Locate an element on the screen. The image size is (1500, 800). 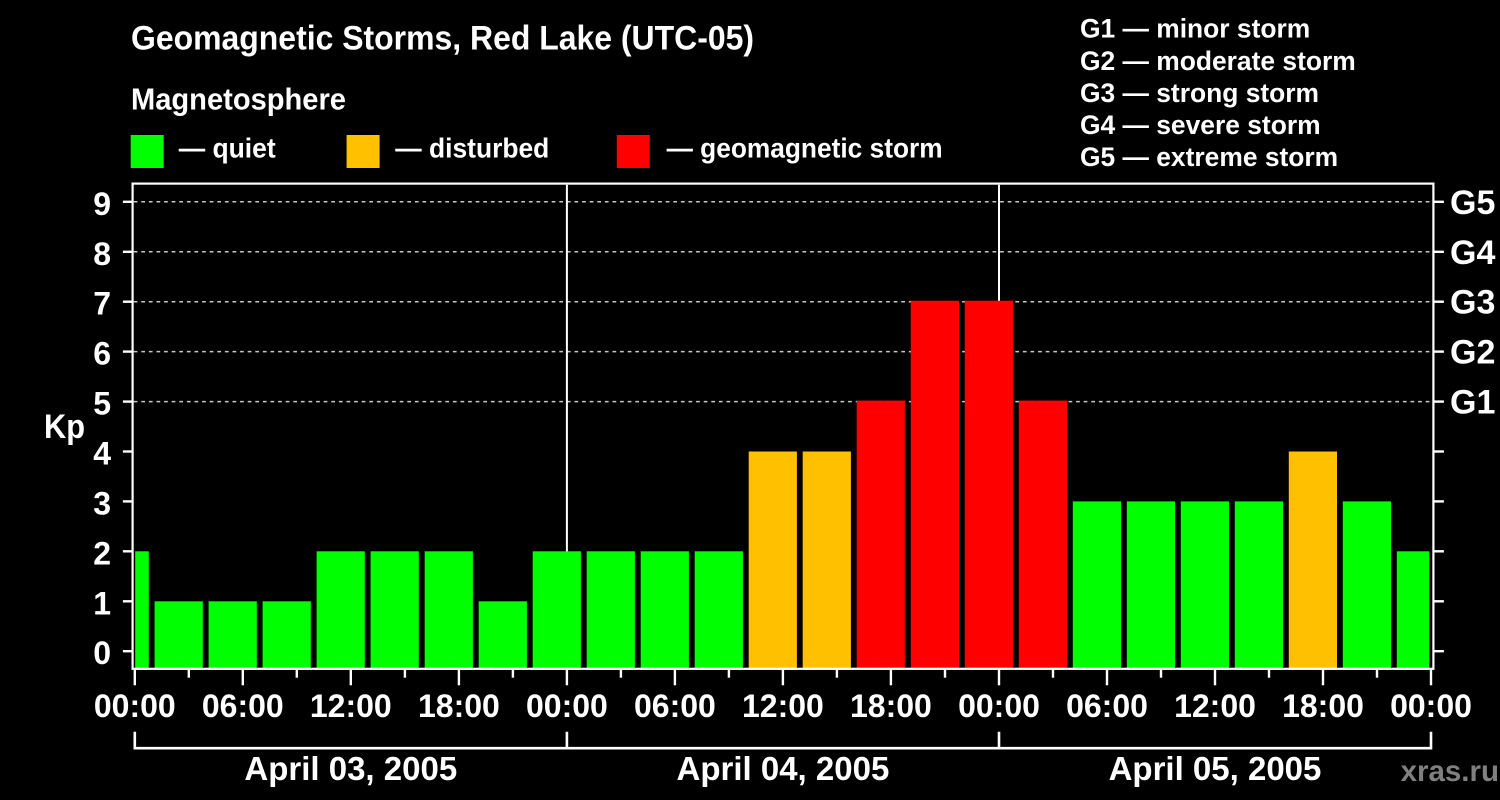
svg-text: G4 is located at coordinates (1472, 253).